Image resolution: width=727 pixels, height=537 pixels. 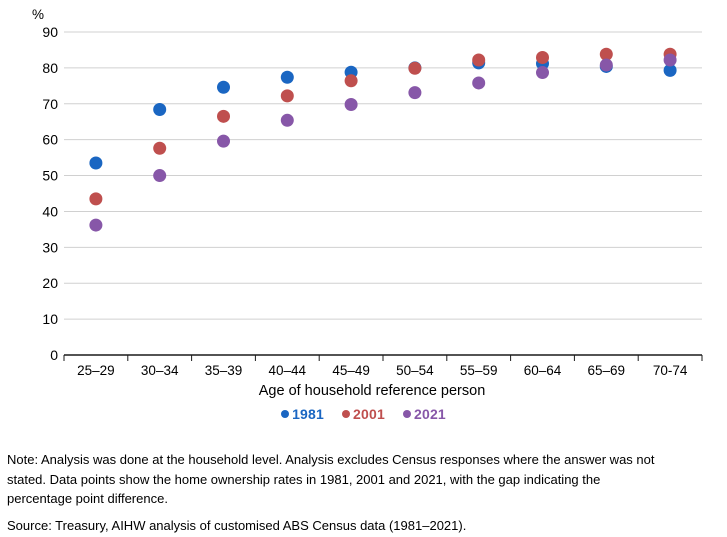 What do you see at coordinates (160, 110) in the screenshot?
I see `data-point-1981-30–34` at bounding box center [160, 110].